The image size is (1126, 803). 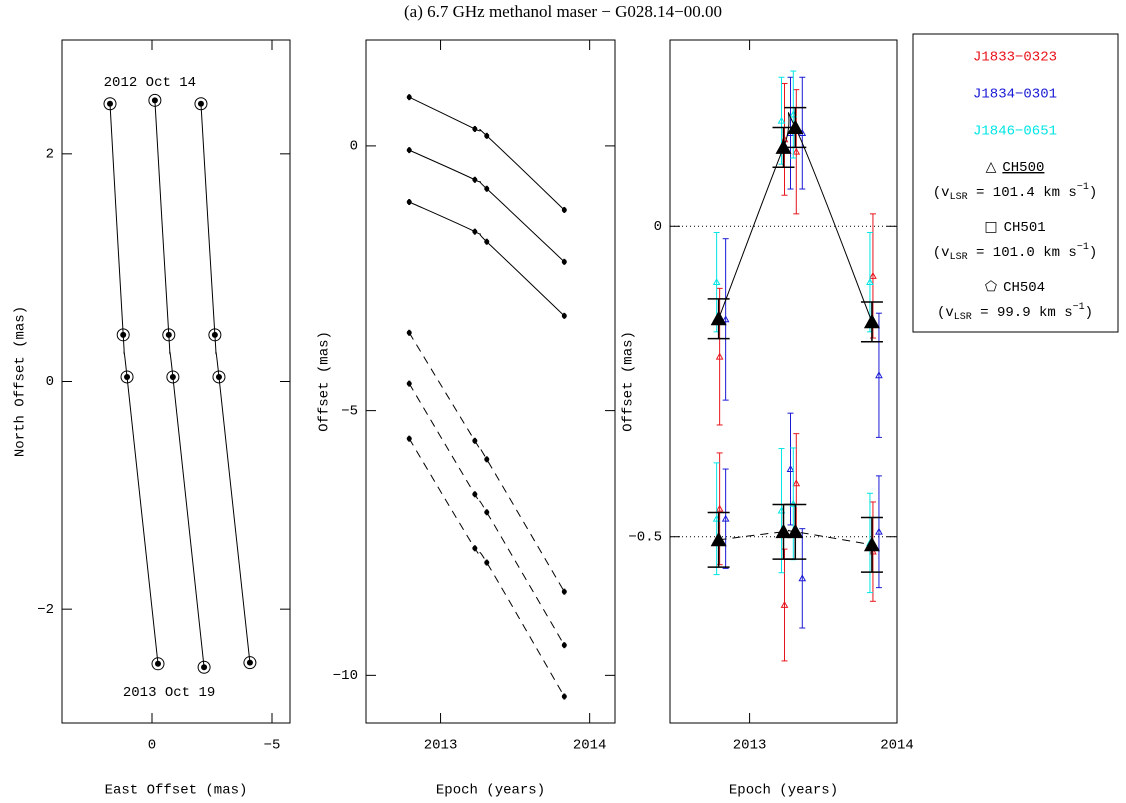 What do you see at coordinates (152, 746) in the screenshot?
I see `x-tick-label: 0` at bounding box center [152, 746].